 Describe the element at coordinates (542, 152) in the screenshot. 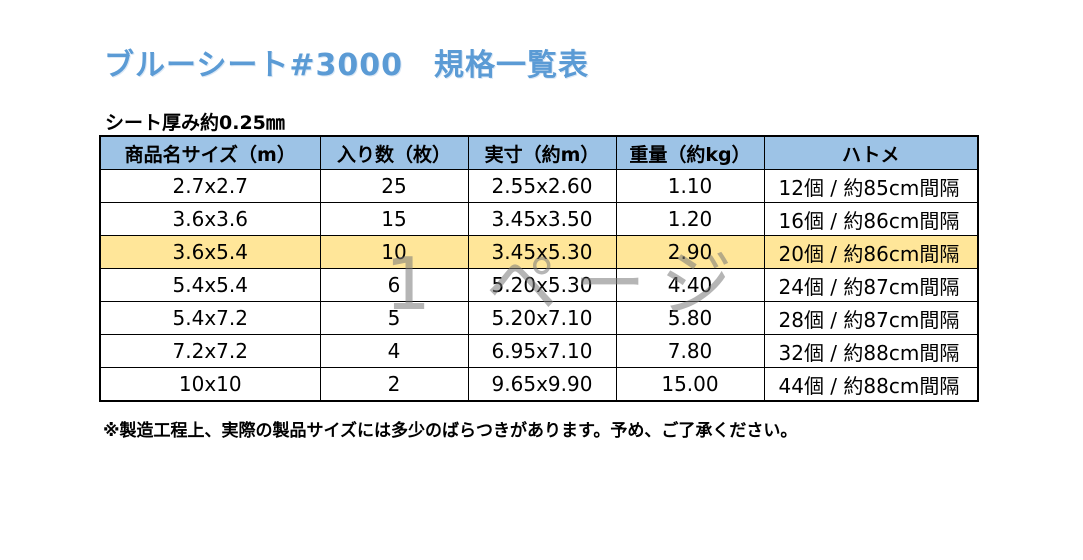

I see `header-actual-size: 実寸（約m）` at that location.